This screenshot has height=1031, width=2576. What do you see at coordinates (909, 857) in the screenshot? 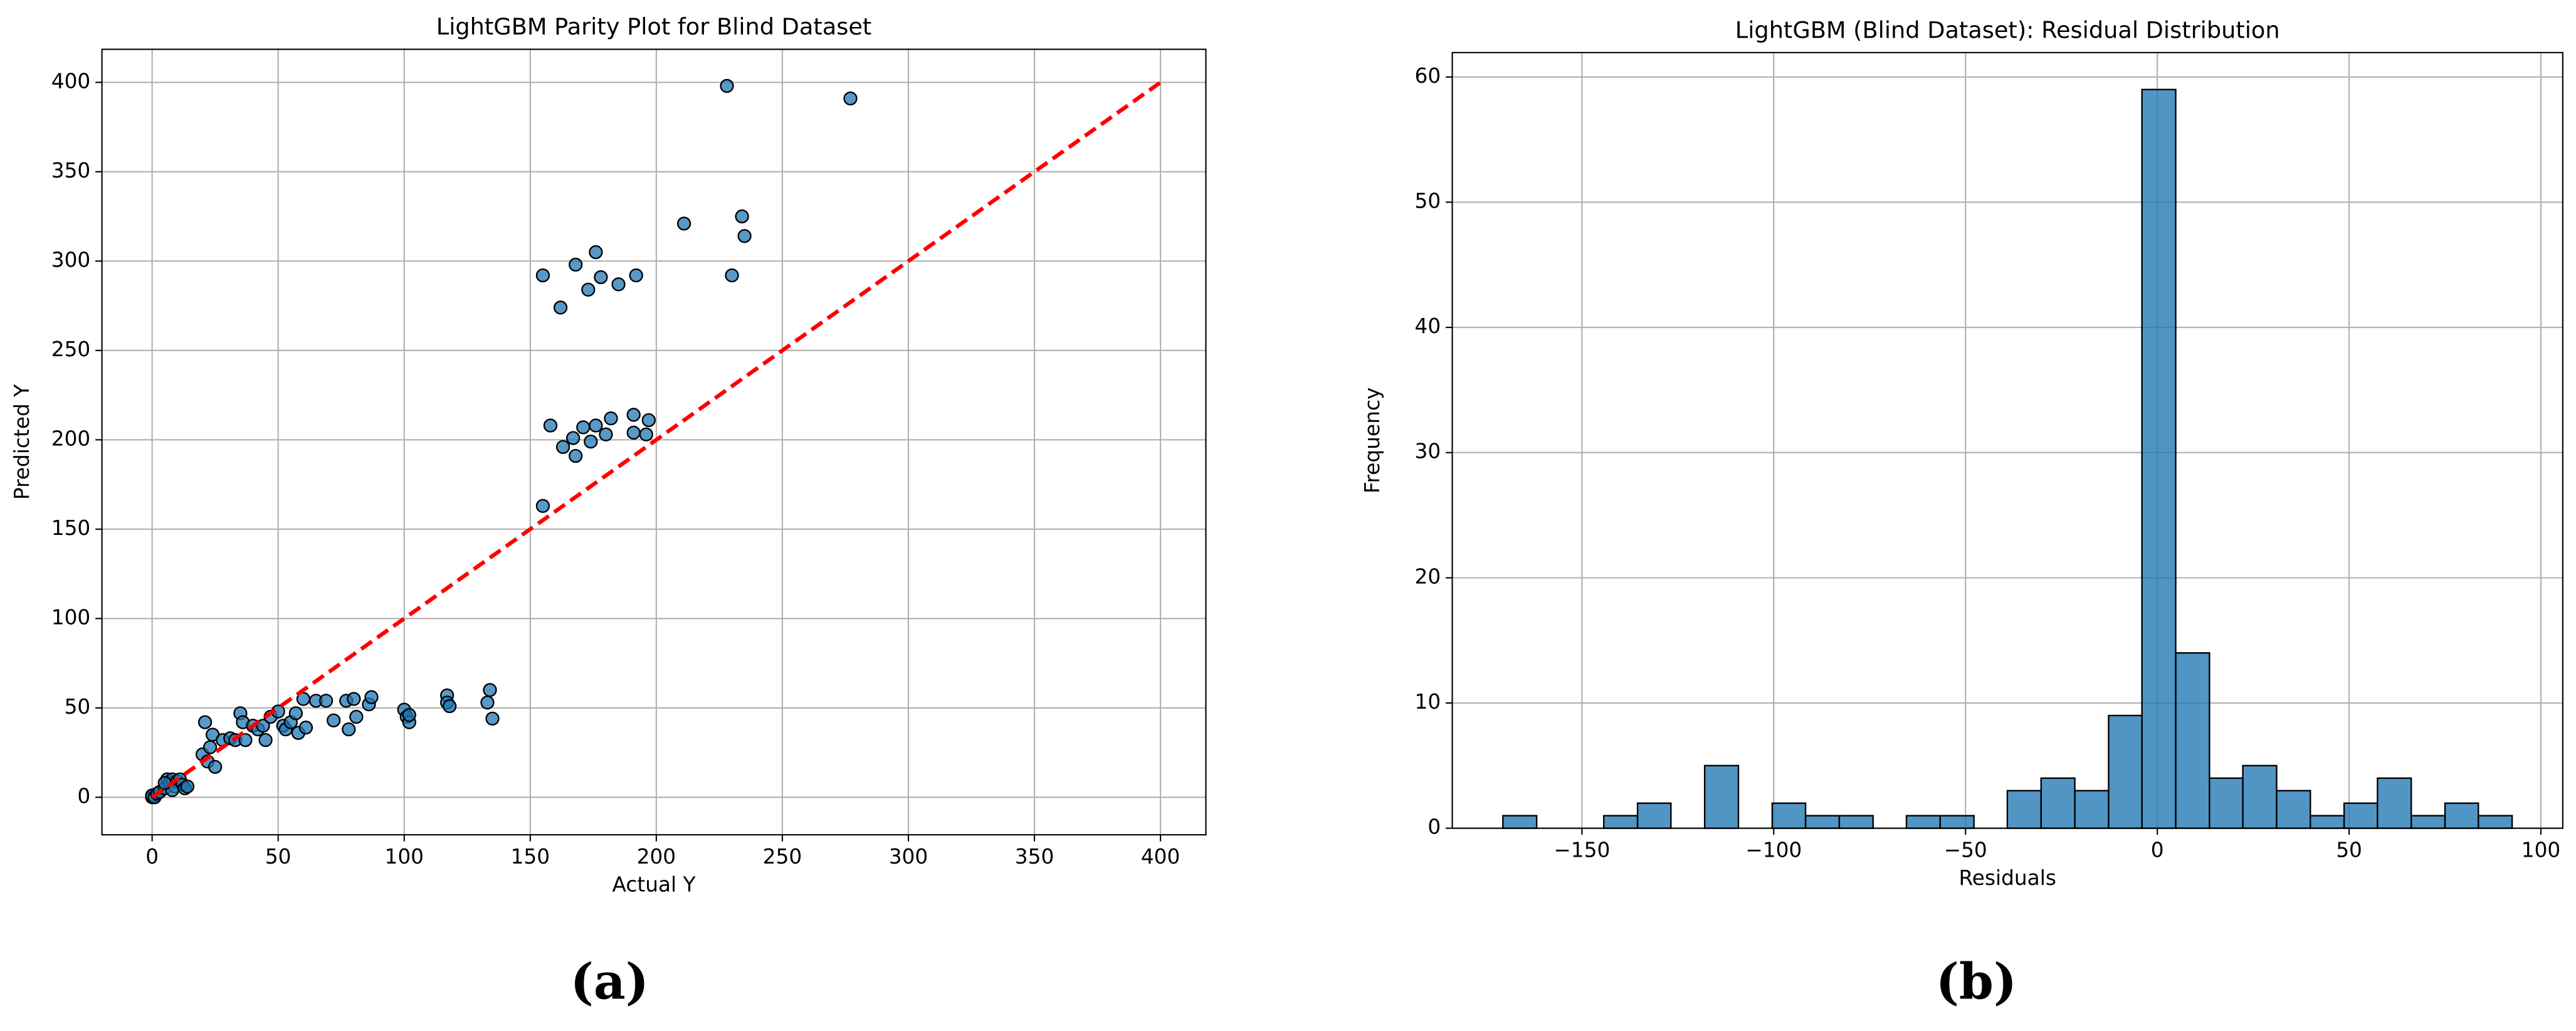
I see `x-tick-label: 300` at bounding box center [909, 857].